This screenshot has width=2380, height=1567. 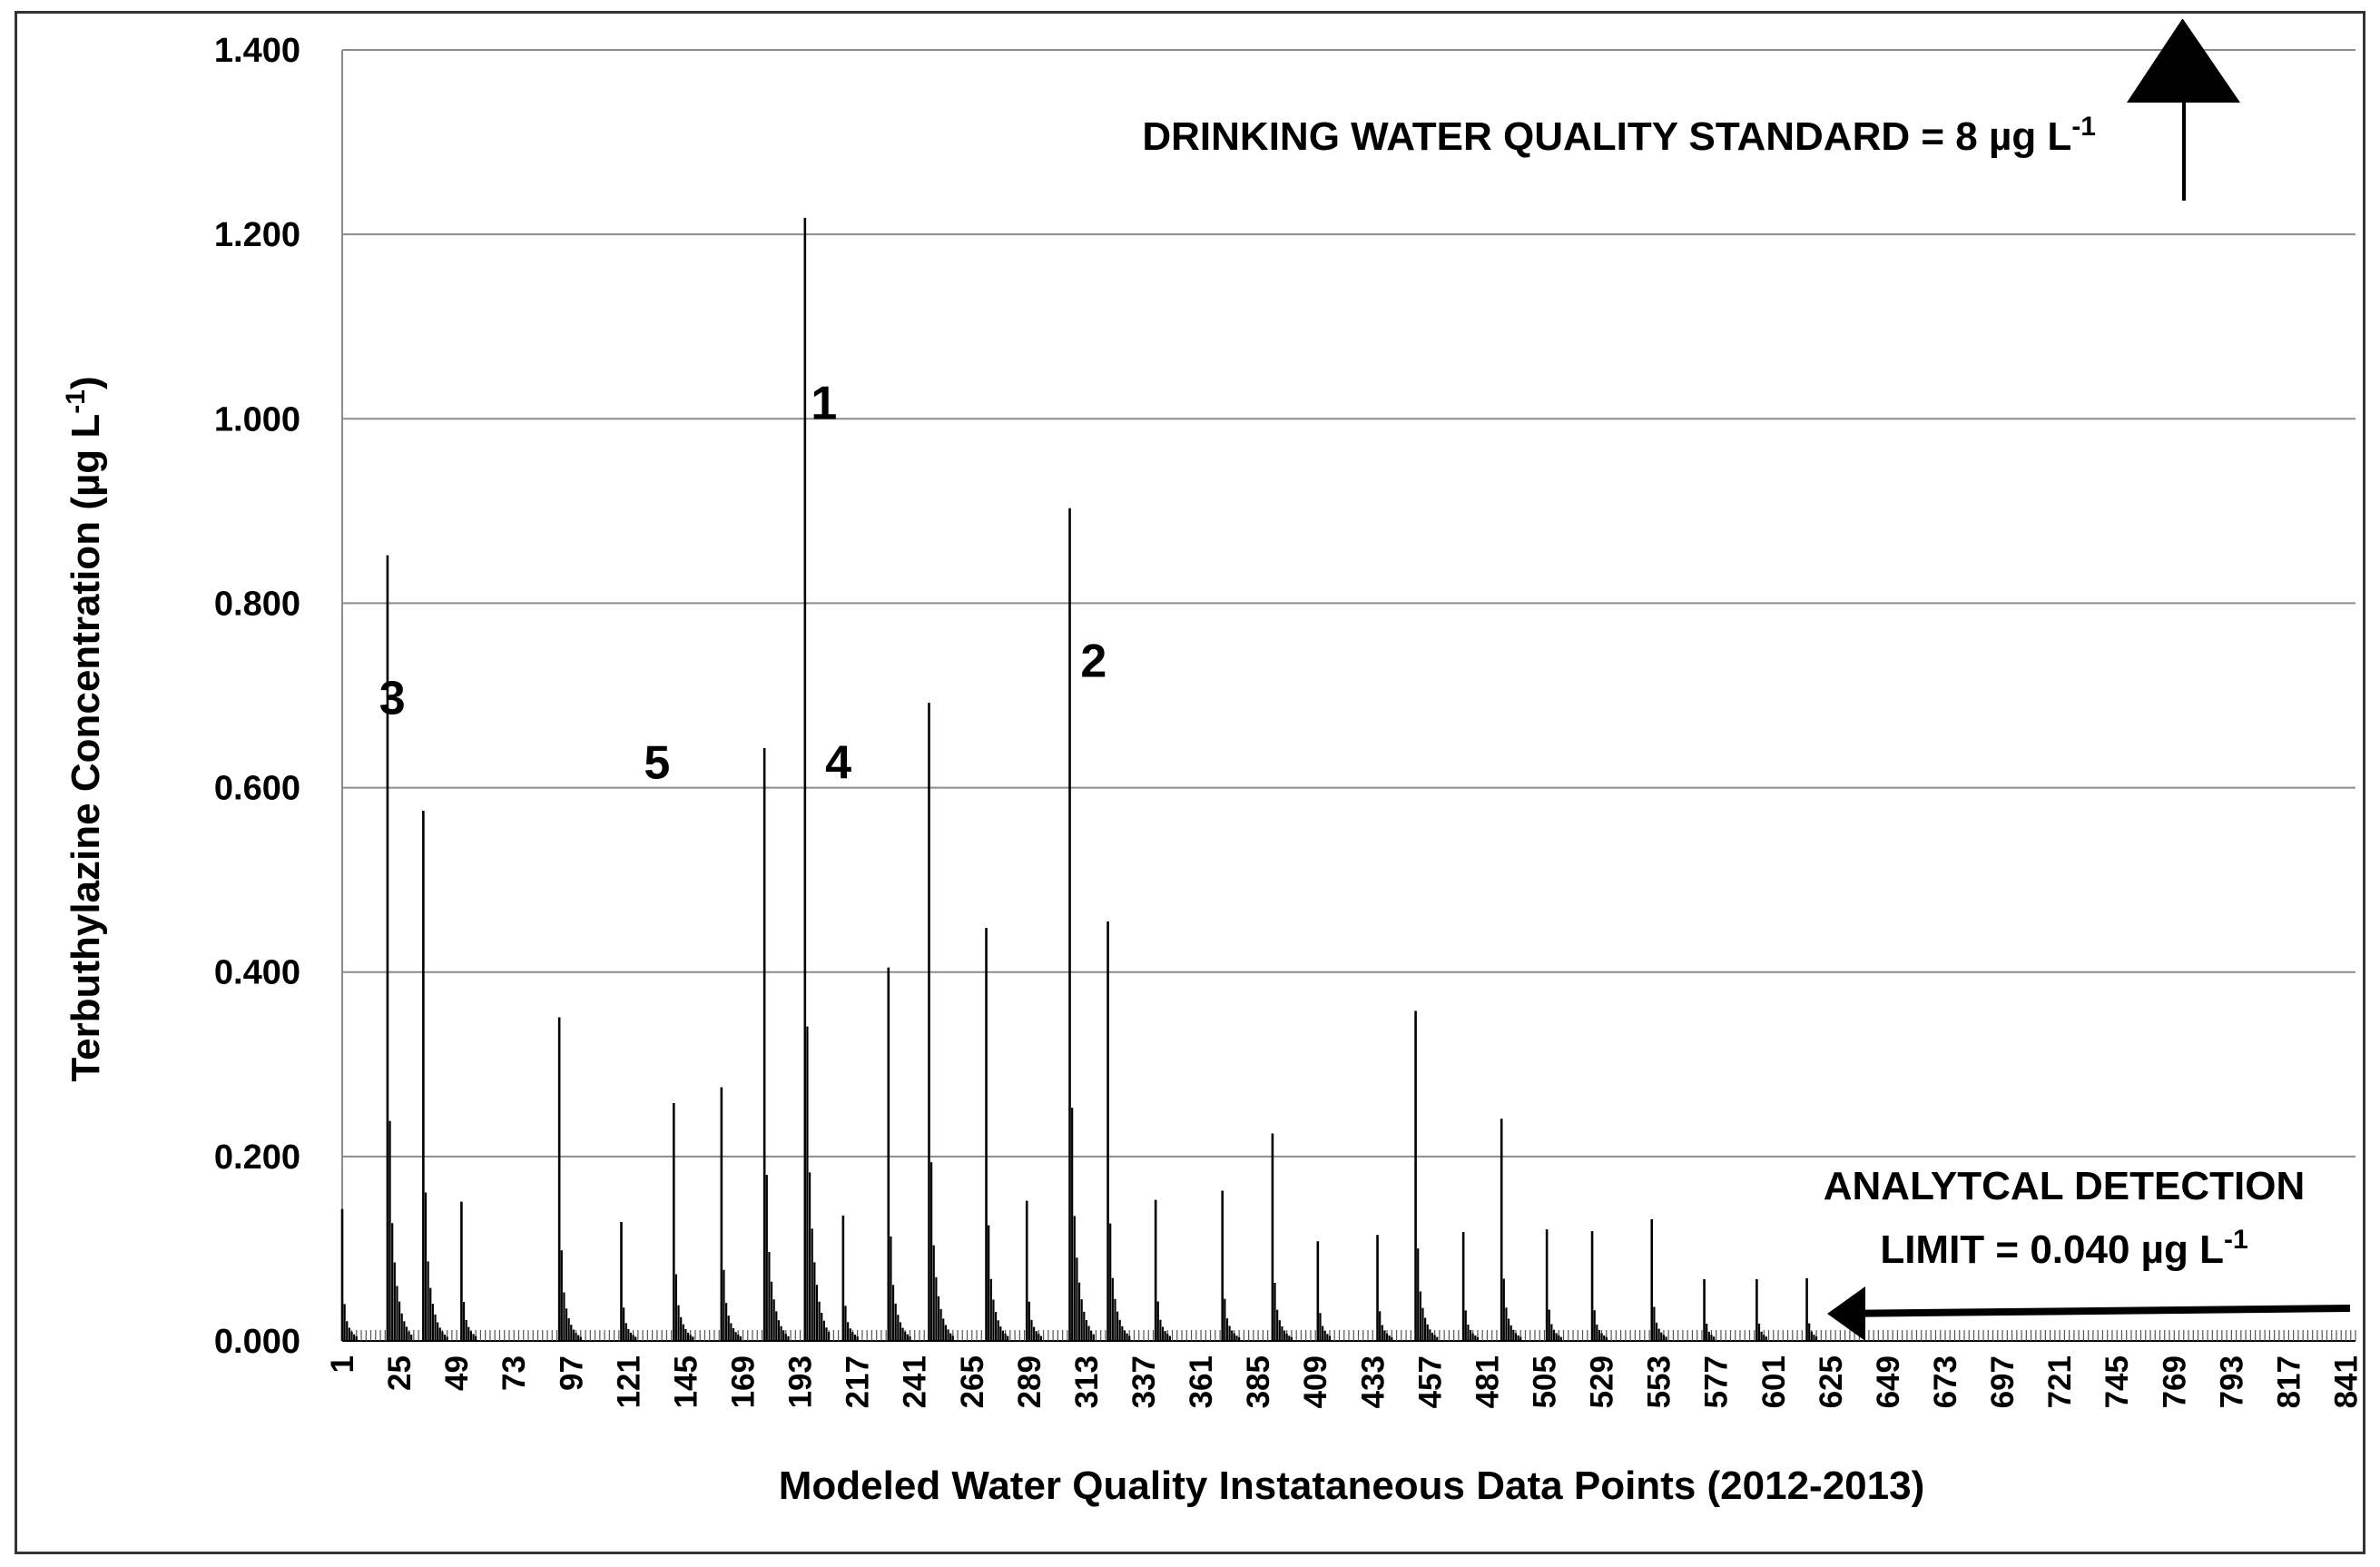 What do you see at coordinates (2063, 1248) in the screenshot?
I see `detection-annotation-line2: LIMIT = 0.040 µg L-1` at bounding box center [2063, 1248].